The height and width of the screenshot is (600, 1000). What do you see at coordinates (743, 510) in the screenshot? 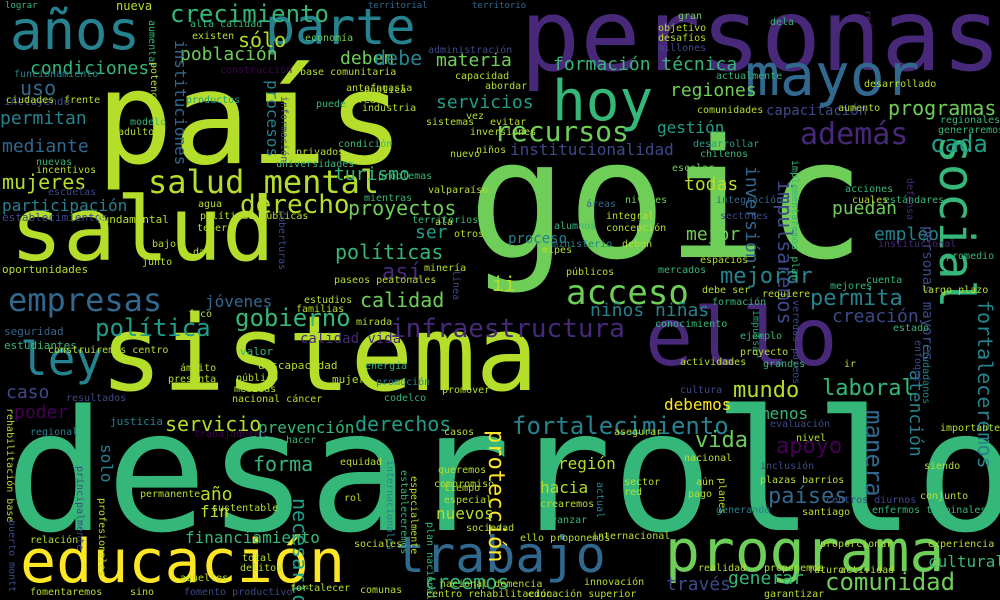
I see `cloud-word: generando` at bounding box center [743, 510].